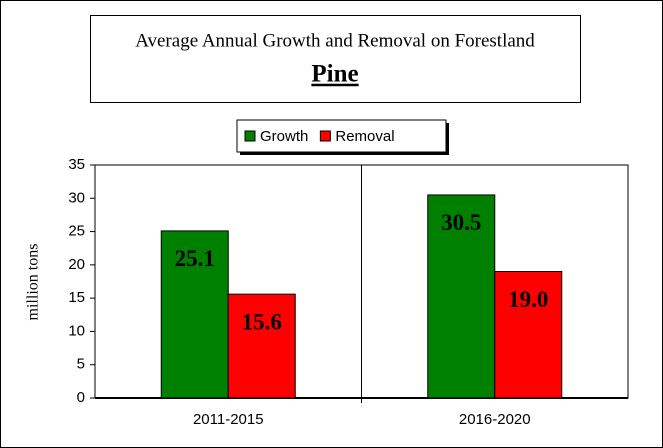  I want to click on legend-label: Removal, so click(364, 136).